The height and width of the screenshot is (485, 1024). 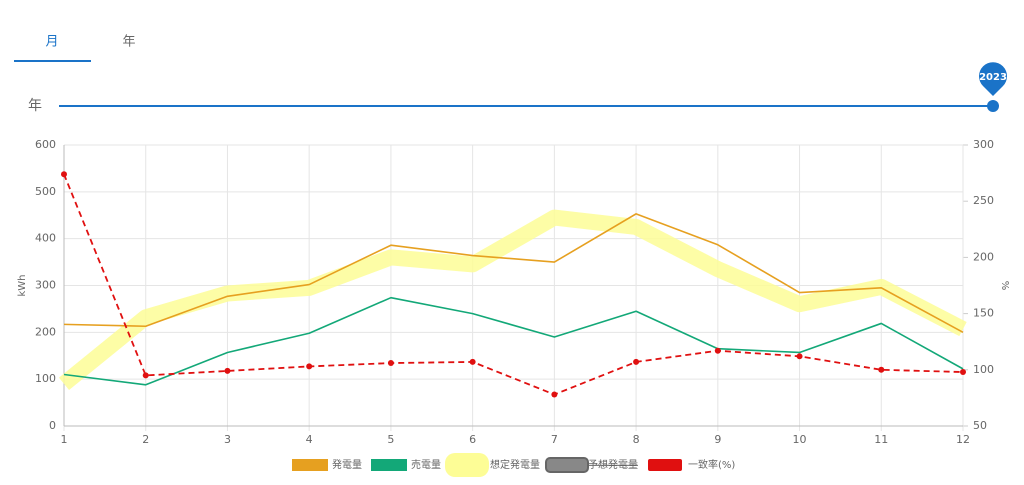 What do you see at coordinates (554, 439) in the screenshot?
I see `x-tick-label: 7` at bounding box center [554, 439].